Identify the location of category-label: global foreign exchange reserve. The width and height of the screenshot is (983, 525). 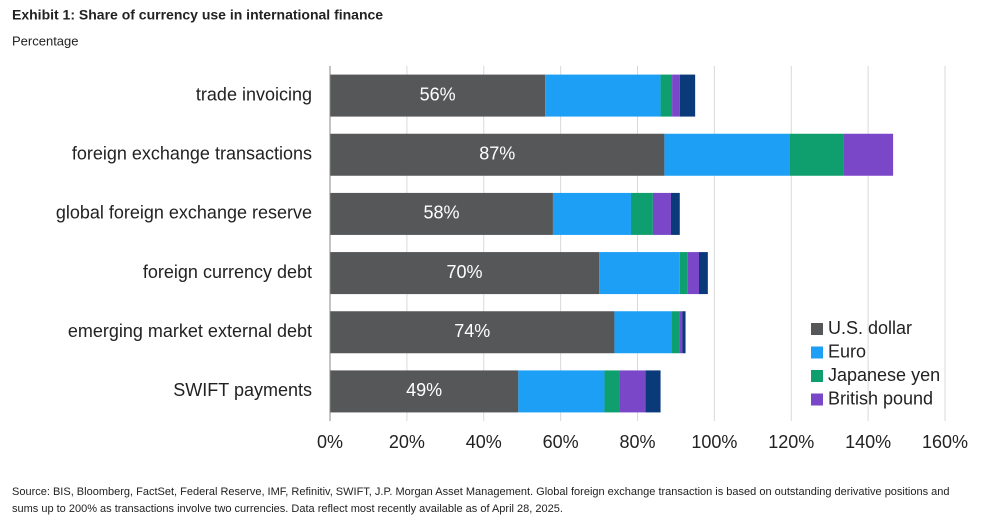
(184, 213).